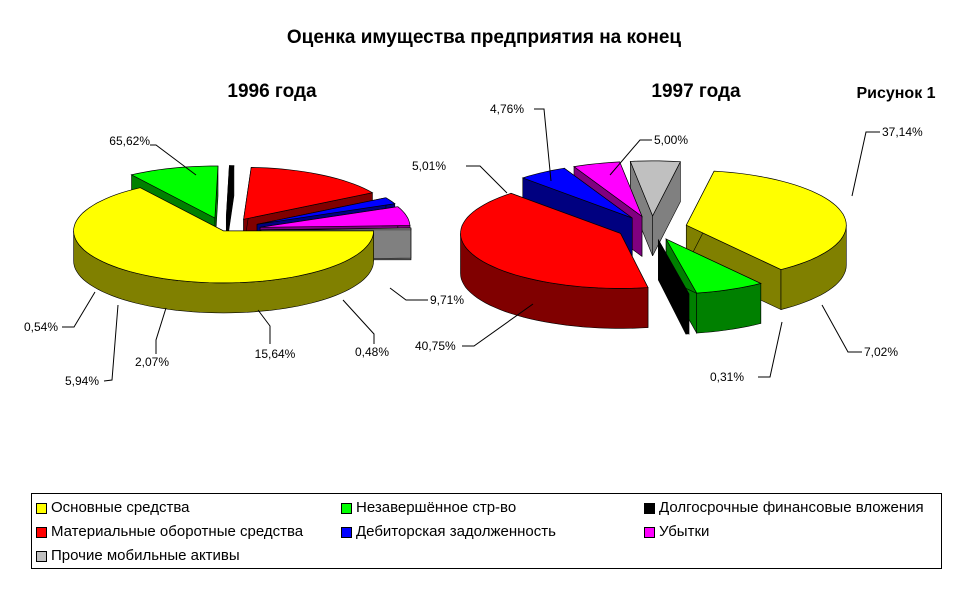 The width and height of the screenshot is (968, 604). What do you see at coordinates (272, 91) in the screenshot?
I see `pie-1996-title: 1996 года` at bounding box center [272, 91].